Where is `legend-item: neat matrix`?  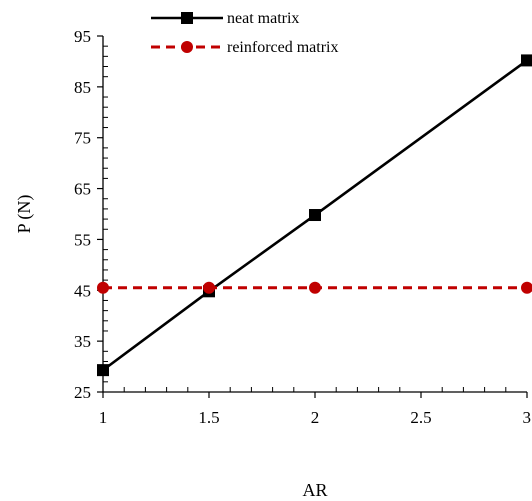
legend-item: neat matrix is located at coordinates (225, 18).